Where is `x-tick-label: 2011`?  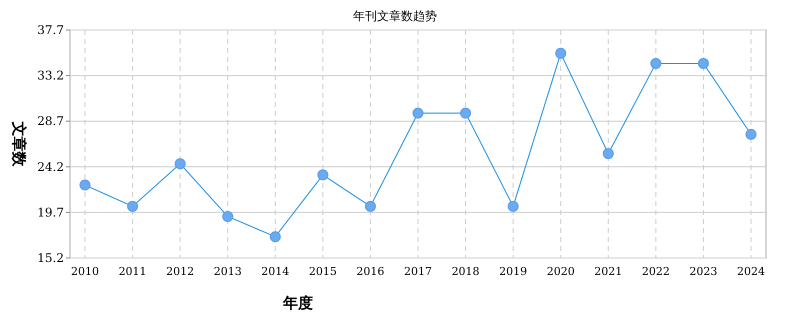 x-tick-label: 2011 is located at coordinates (132, 271).